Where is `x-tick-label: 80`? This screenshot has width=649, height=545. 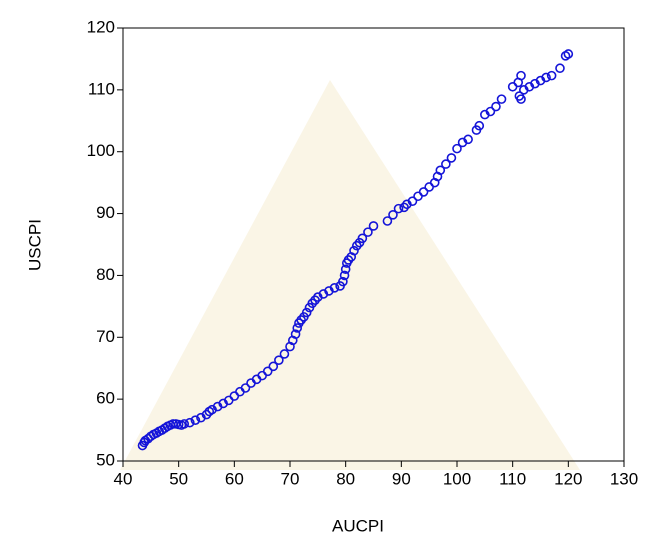
x-tick-label: 80 is located at coordinates (345, 478).